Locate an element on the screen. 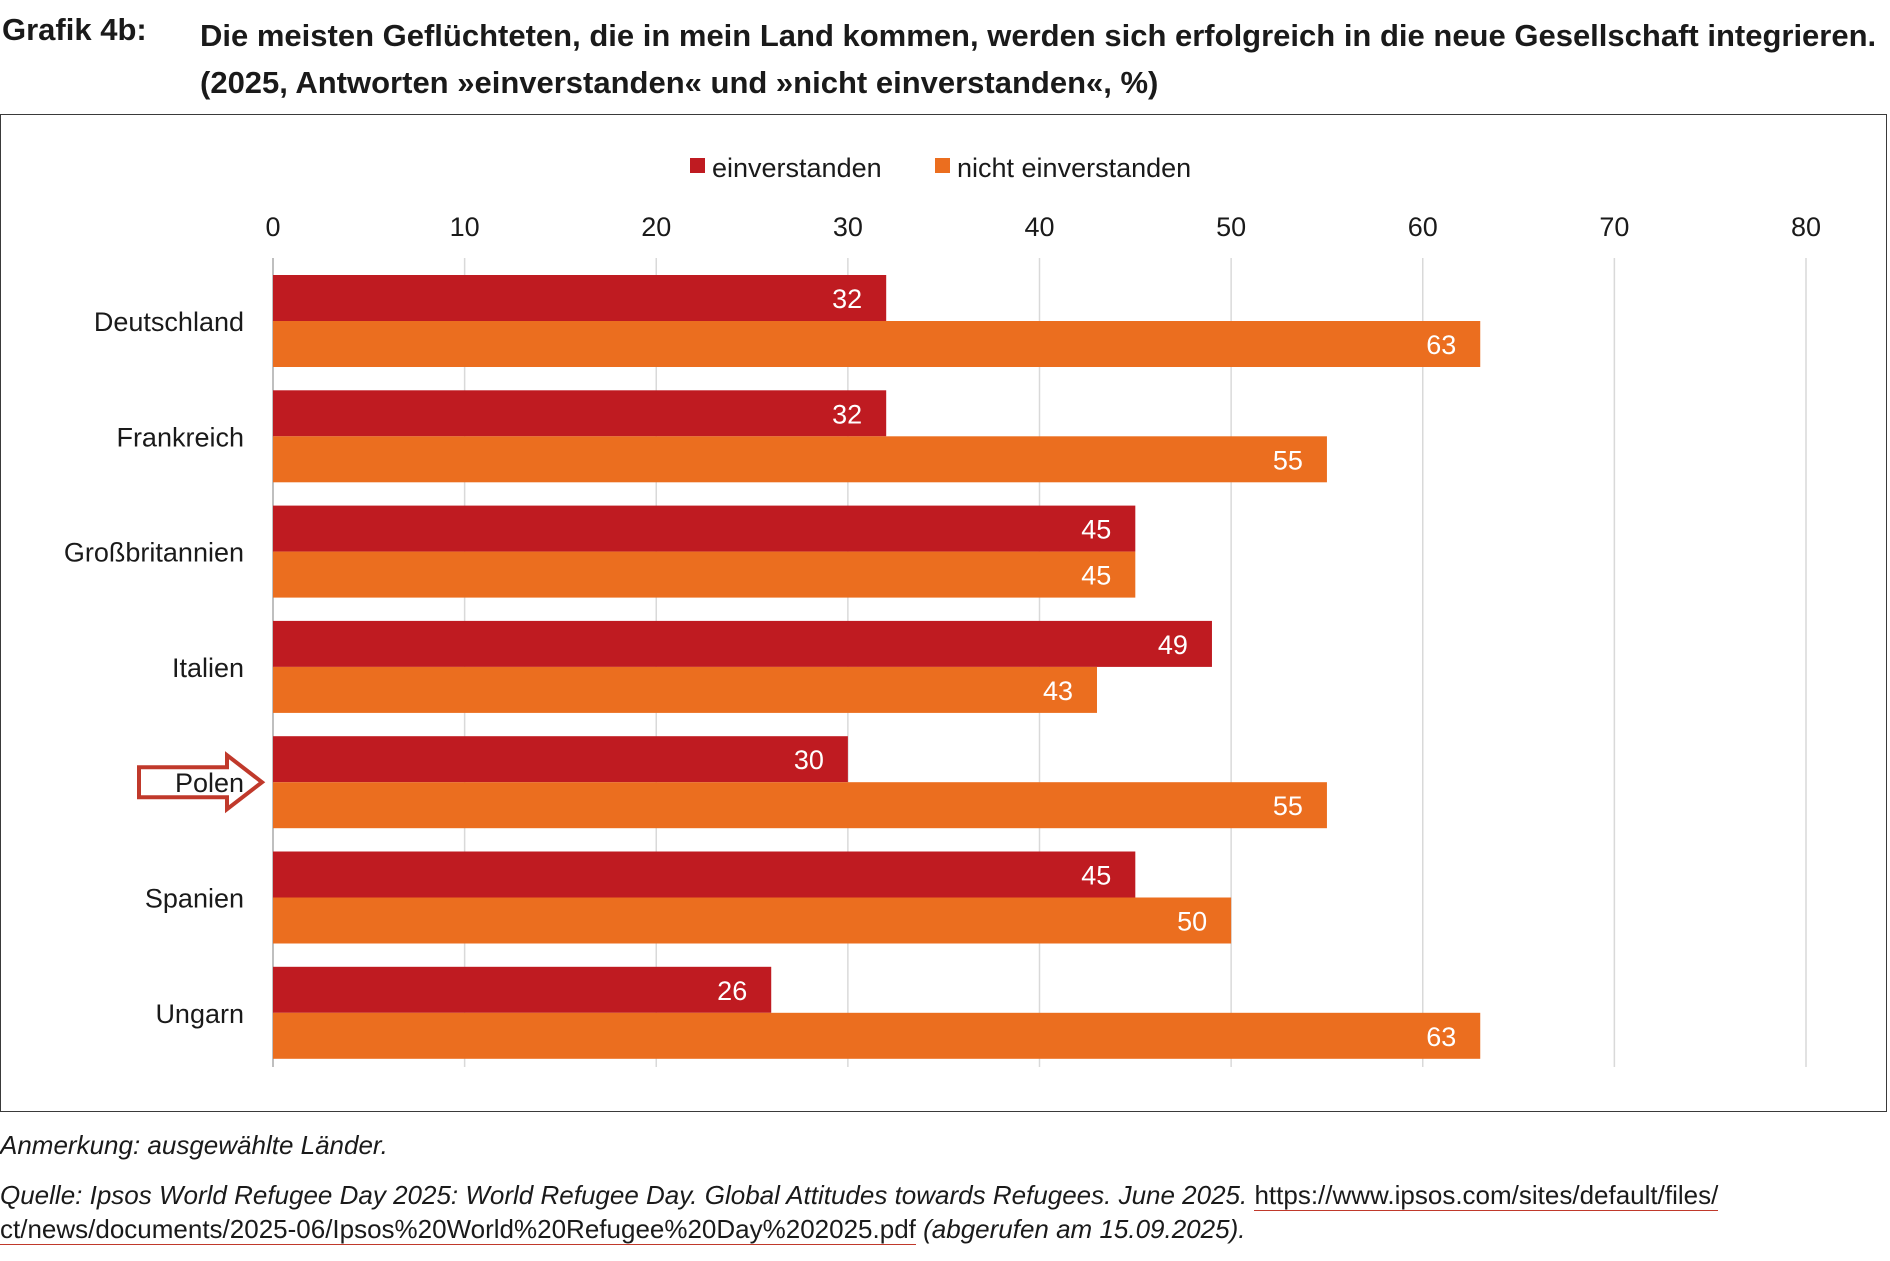 This screenshot has width=1890, height=1261. category-label: Spanien is located at coordinates (194, 899).